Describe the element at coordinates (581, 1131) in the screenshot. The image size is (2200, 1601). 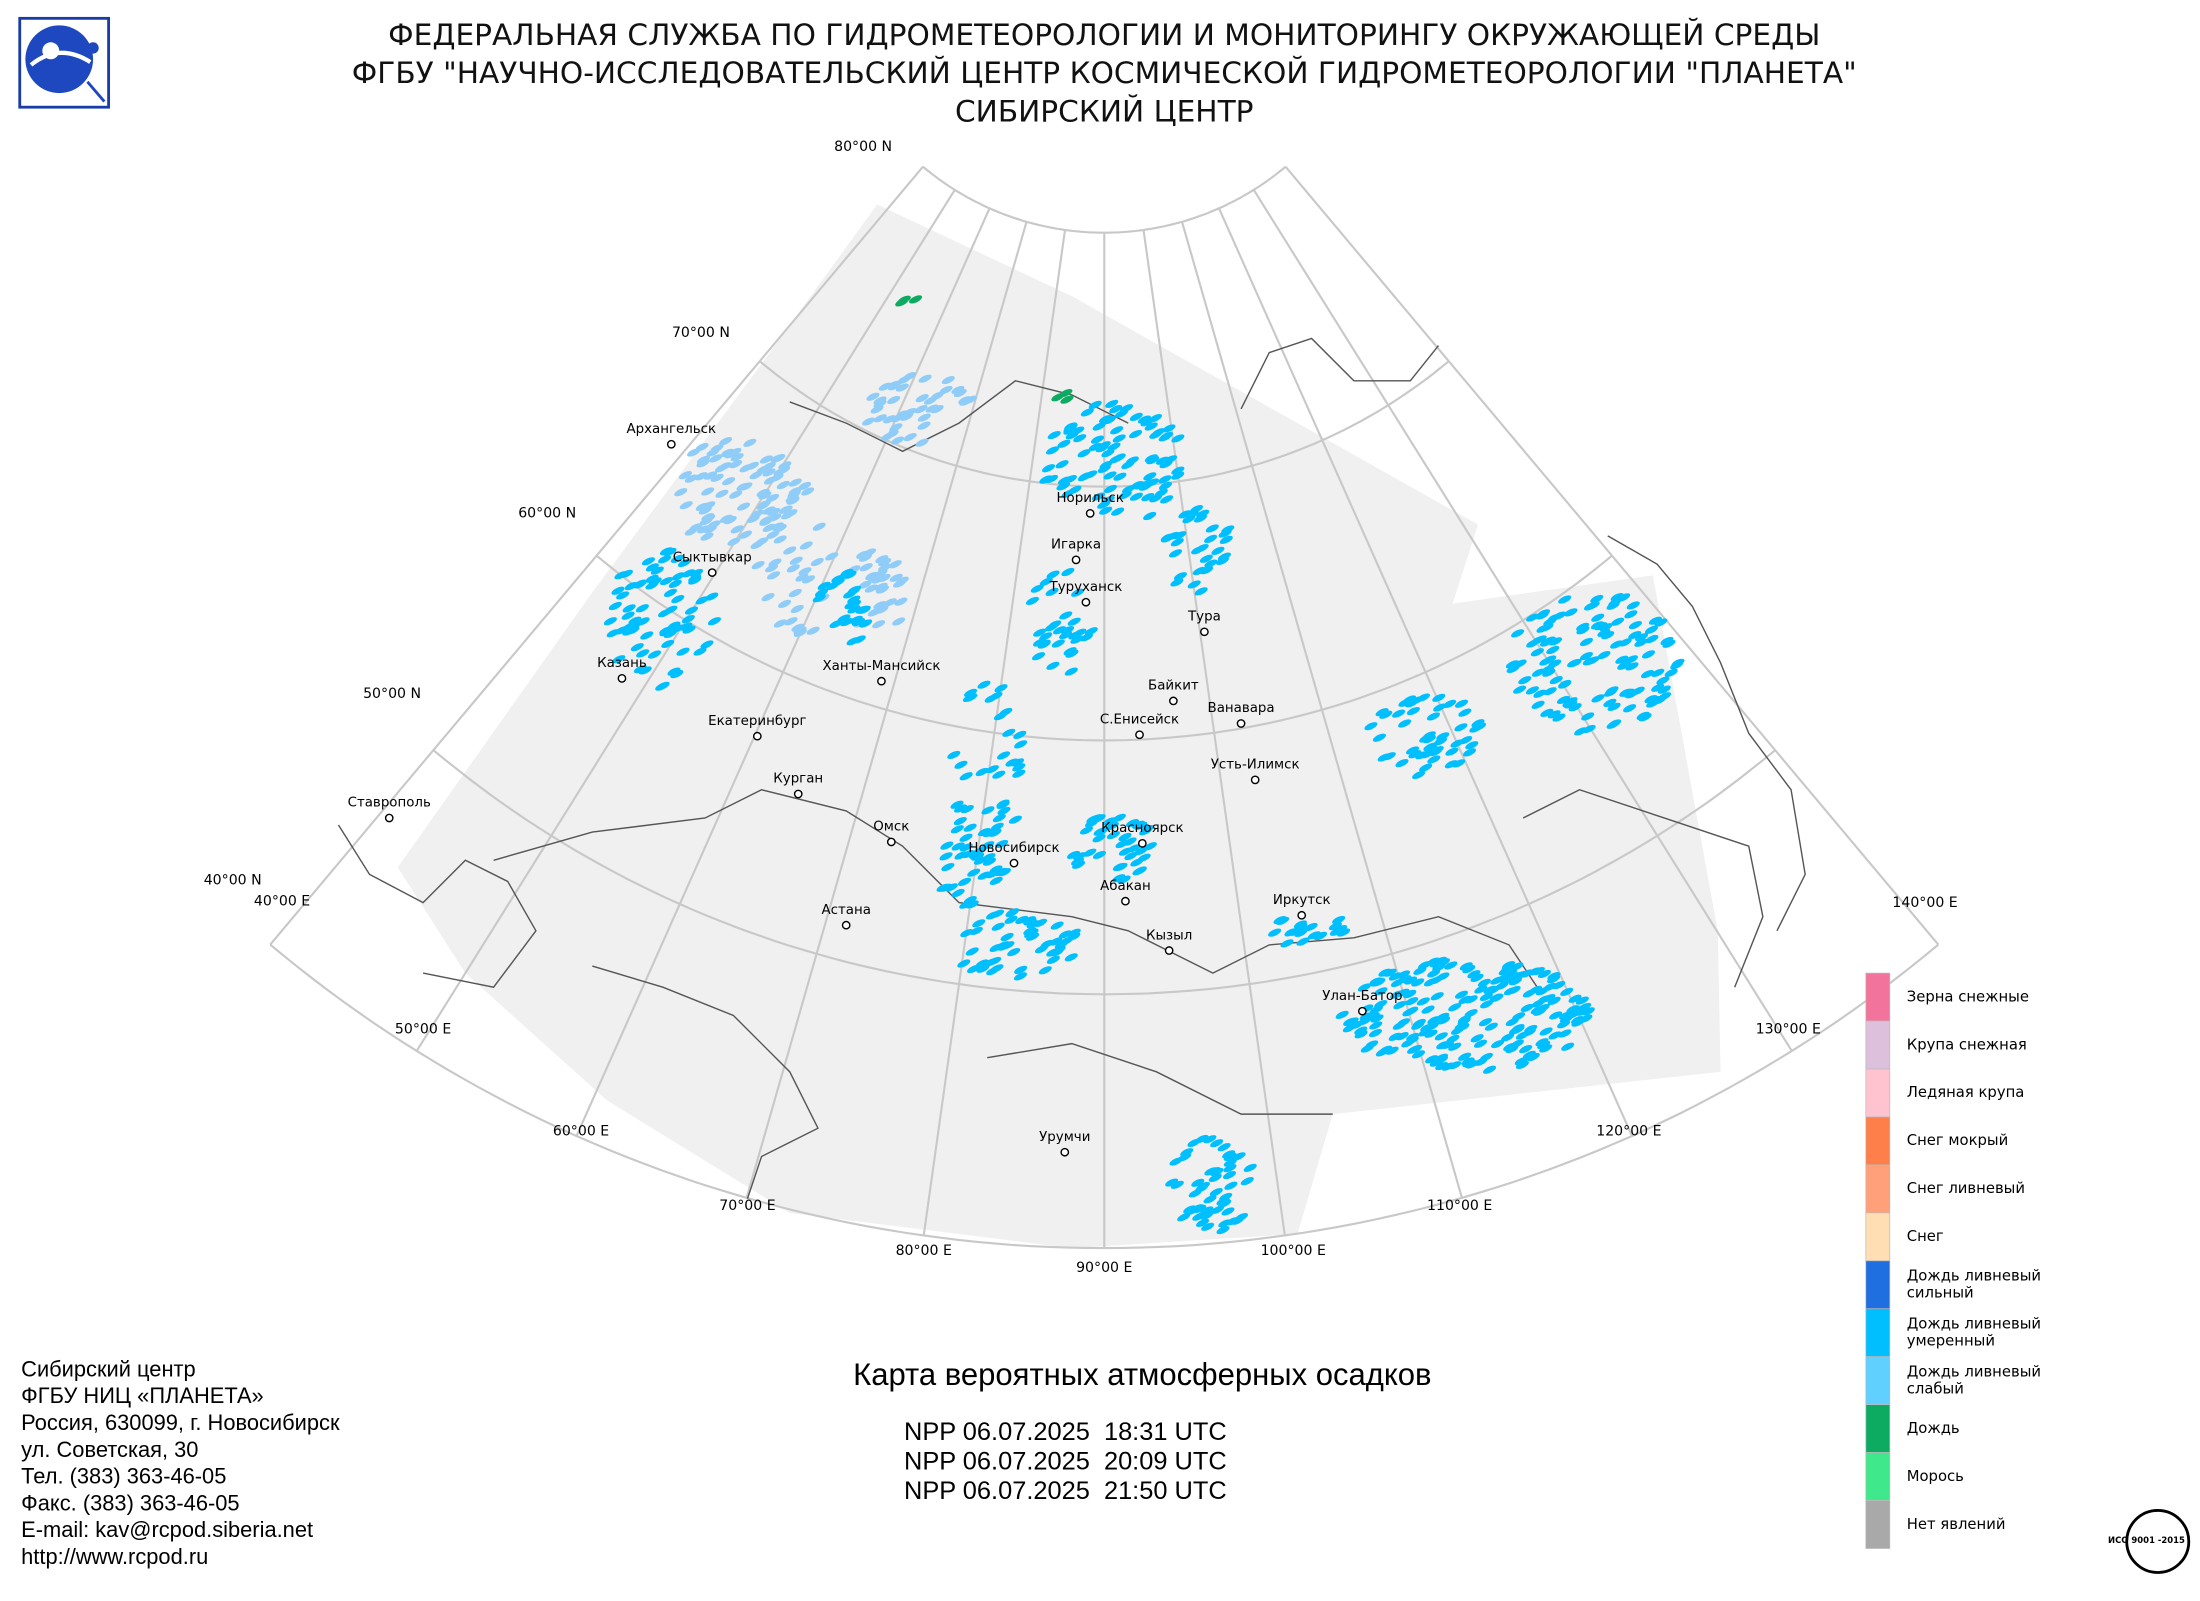
I see `lon-label: 60°00 E` at that location.